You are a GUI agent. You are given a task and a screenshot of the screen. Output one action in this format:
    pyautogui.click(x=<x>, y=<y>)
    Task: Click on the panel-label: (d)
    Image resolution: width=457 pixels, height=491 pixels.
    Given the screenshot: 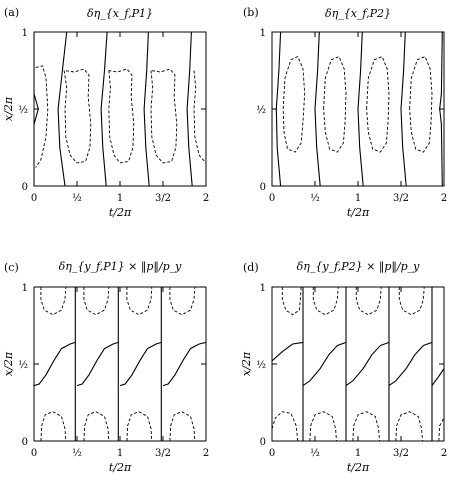 What is the action you would take?
    pyautogui.click(x=251, y=267)
    